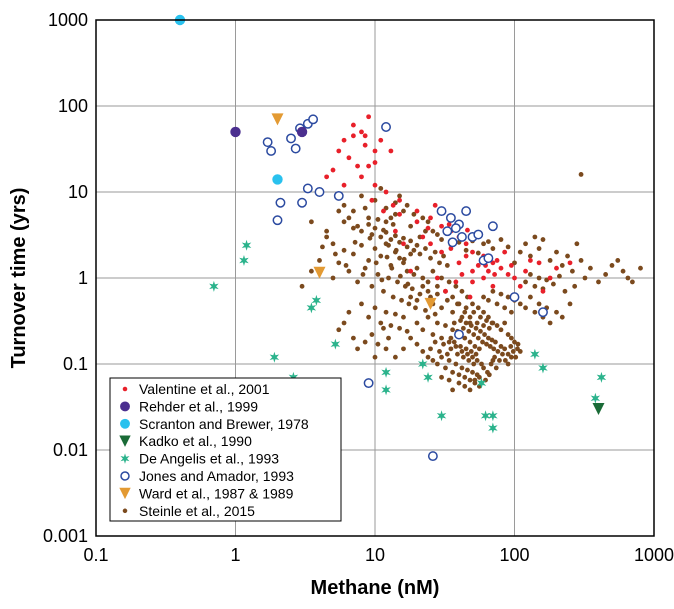 Image resolution: width=674 pixels, height=609 pixels. I want to click on x-tick-labels: 0.1 1 10 100 1000, so click(378, 555).